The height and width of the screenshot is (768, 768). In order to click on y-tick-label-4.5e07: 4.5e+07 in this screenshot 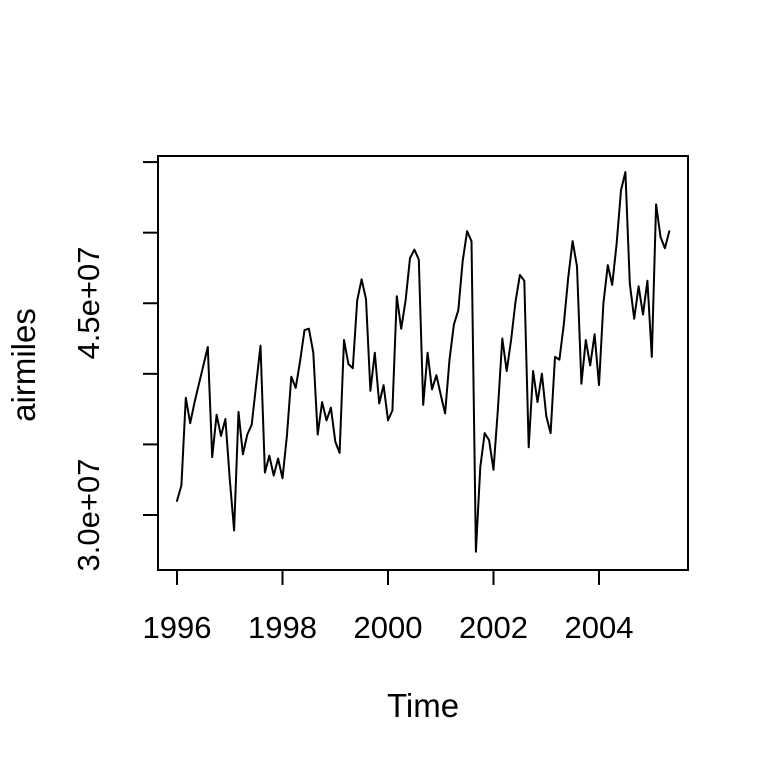, I will do `click(88, 303)`.